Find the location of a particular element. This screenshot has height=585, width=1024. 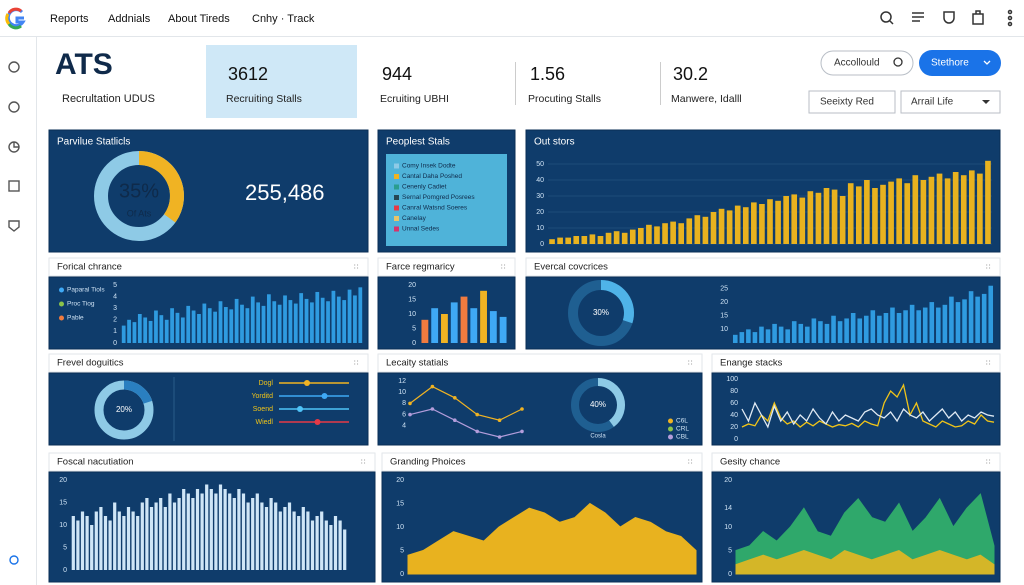

shield-icon is located at coordinates (949, 17).